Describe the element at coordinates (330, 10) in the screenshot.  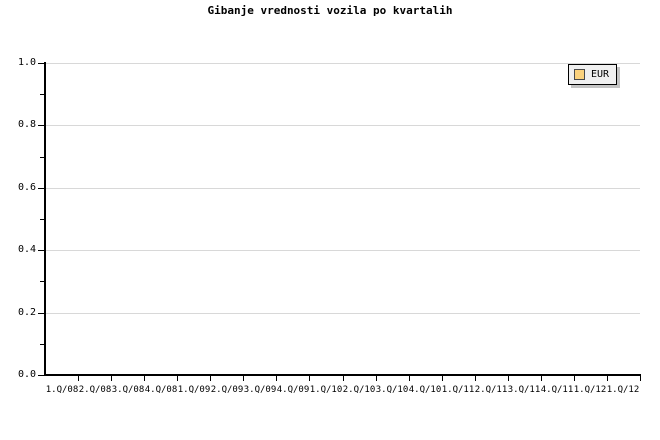
I see `chart-title: Gibanje vrednosti vozila po kvartalih` at that location.